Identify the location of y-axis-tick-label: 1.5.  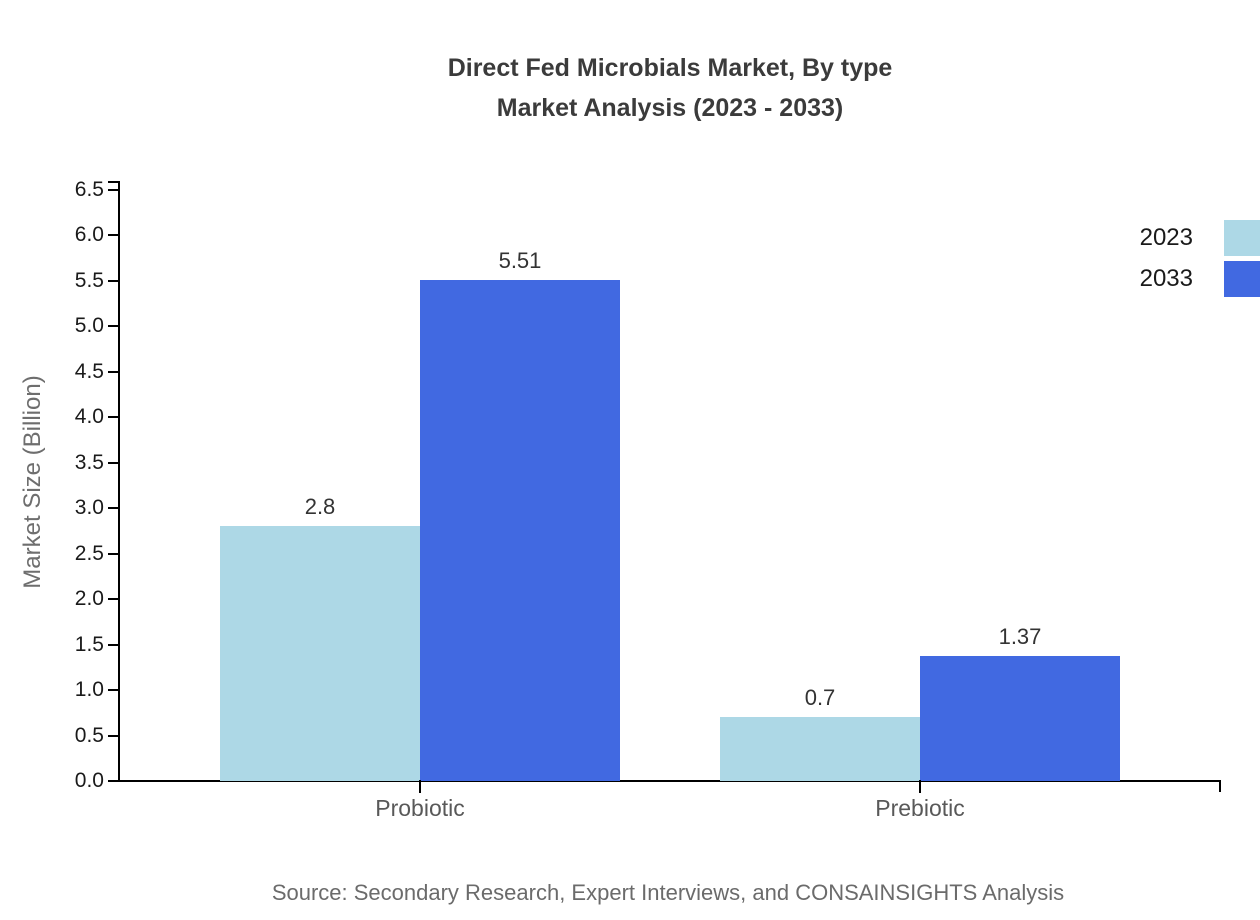
(89, 644).